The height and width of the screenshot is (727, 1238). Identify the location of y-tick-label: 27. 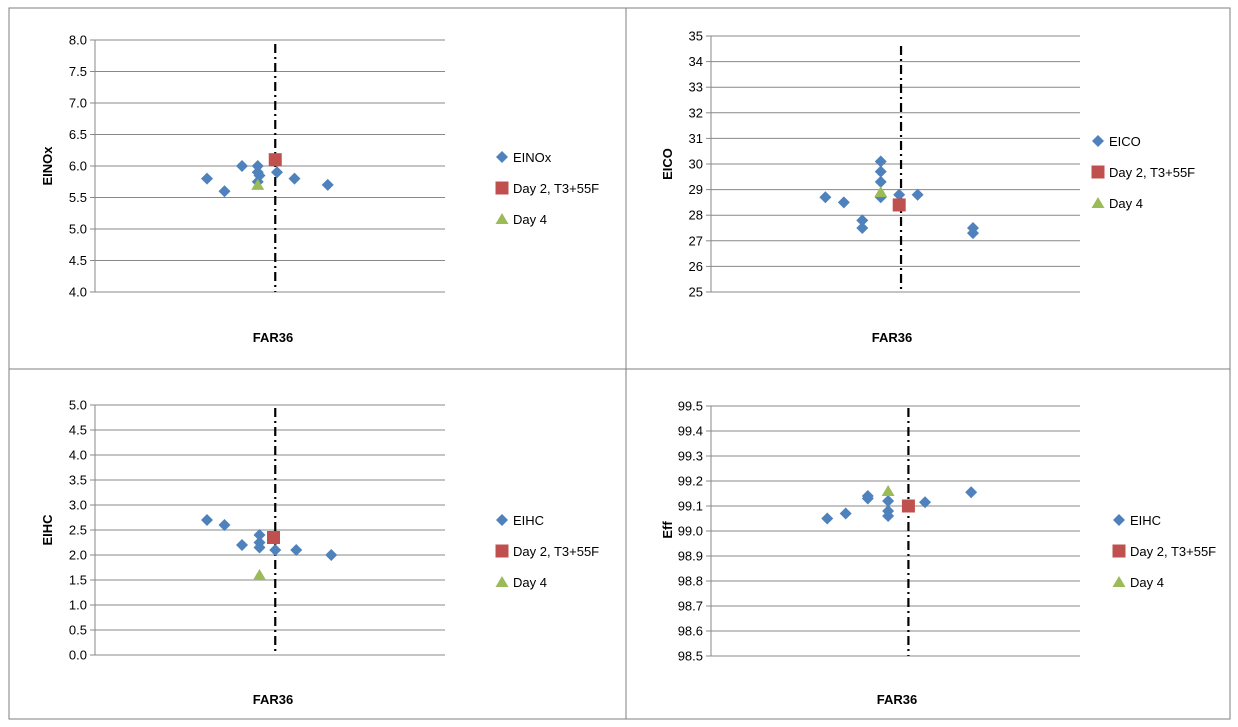
(696, 240).